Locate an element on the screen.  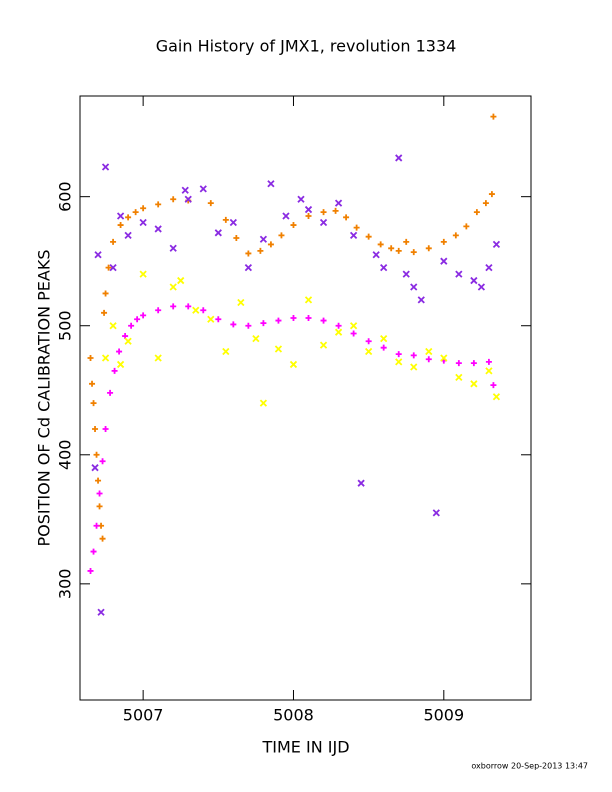
x-tick-label: 5009 is located at coordinates (443, 715).